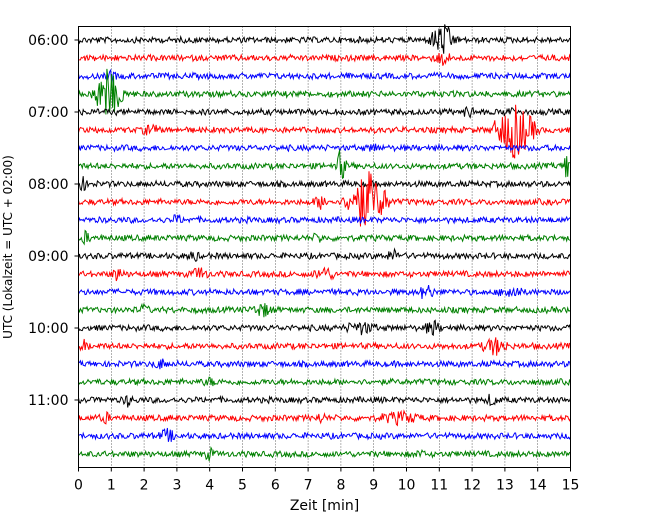  I want to click on y-tick-label: 10:00, so click(48, 329).